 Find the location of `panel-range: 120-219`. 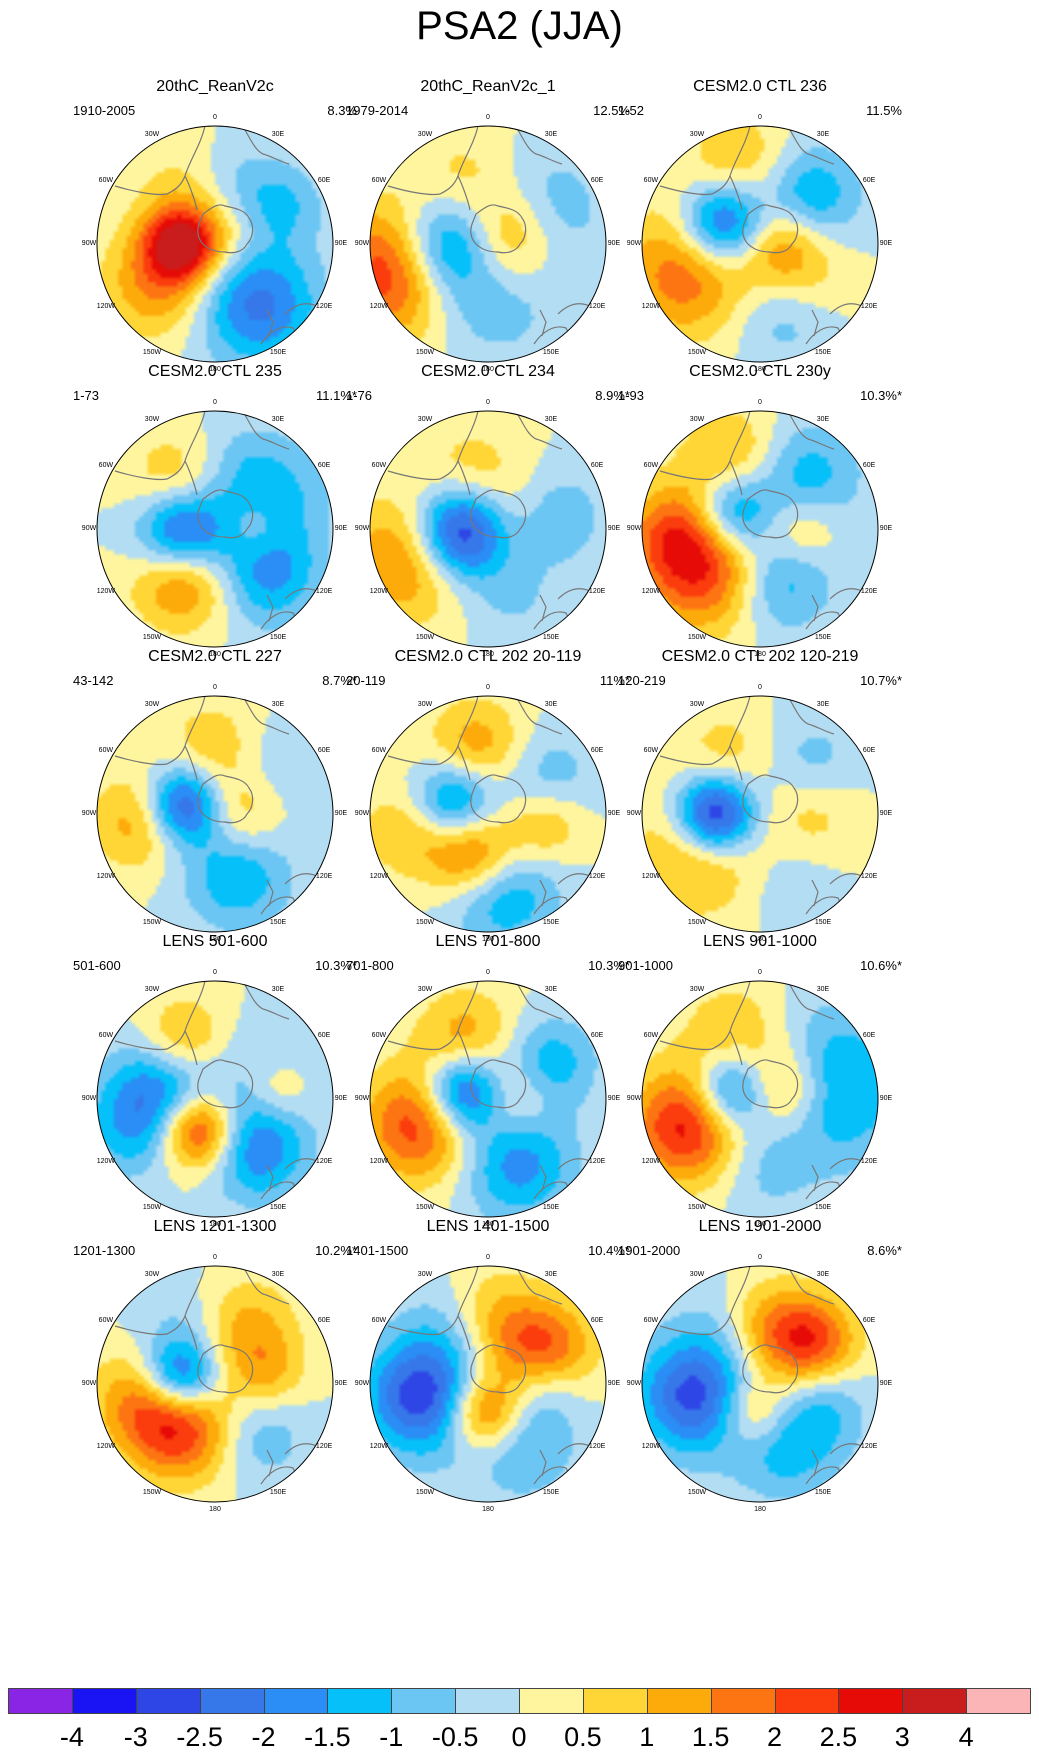

panel-range: 120-219 is located at coordinates (642, 680).